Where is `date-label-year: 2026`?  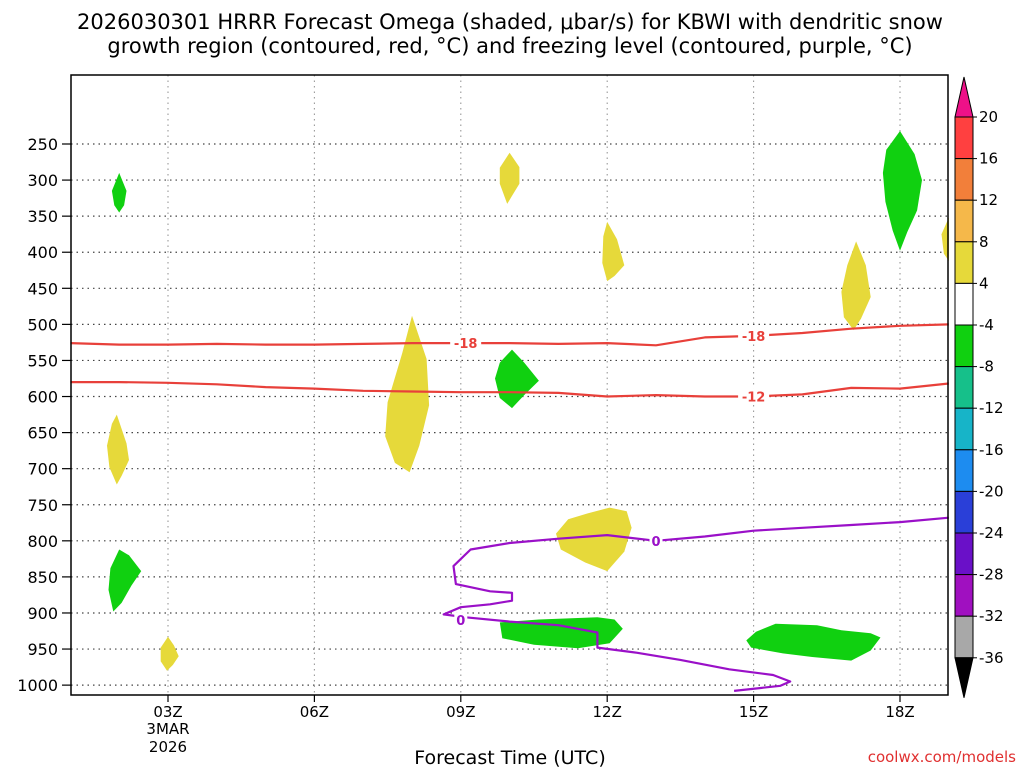 date-label-year: 2026 is located at coordinates (168, 747).